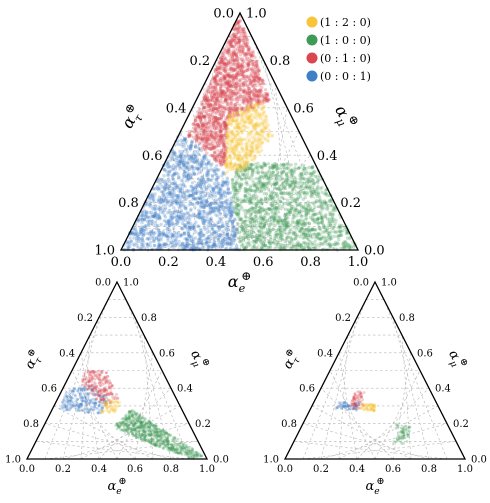 Image resolution: width=490 pixels, height=503 pixels. What do you see at coordinates (245, 238) in the screenshot?
I see `grid-line` at bounding box center [245, 238].